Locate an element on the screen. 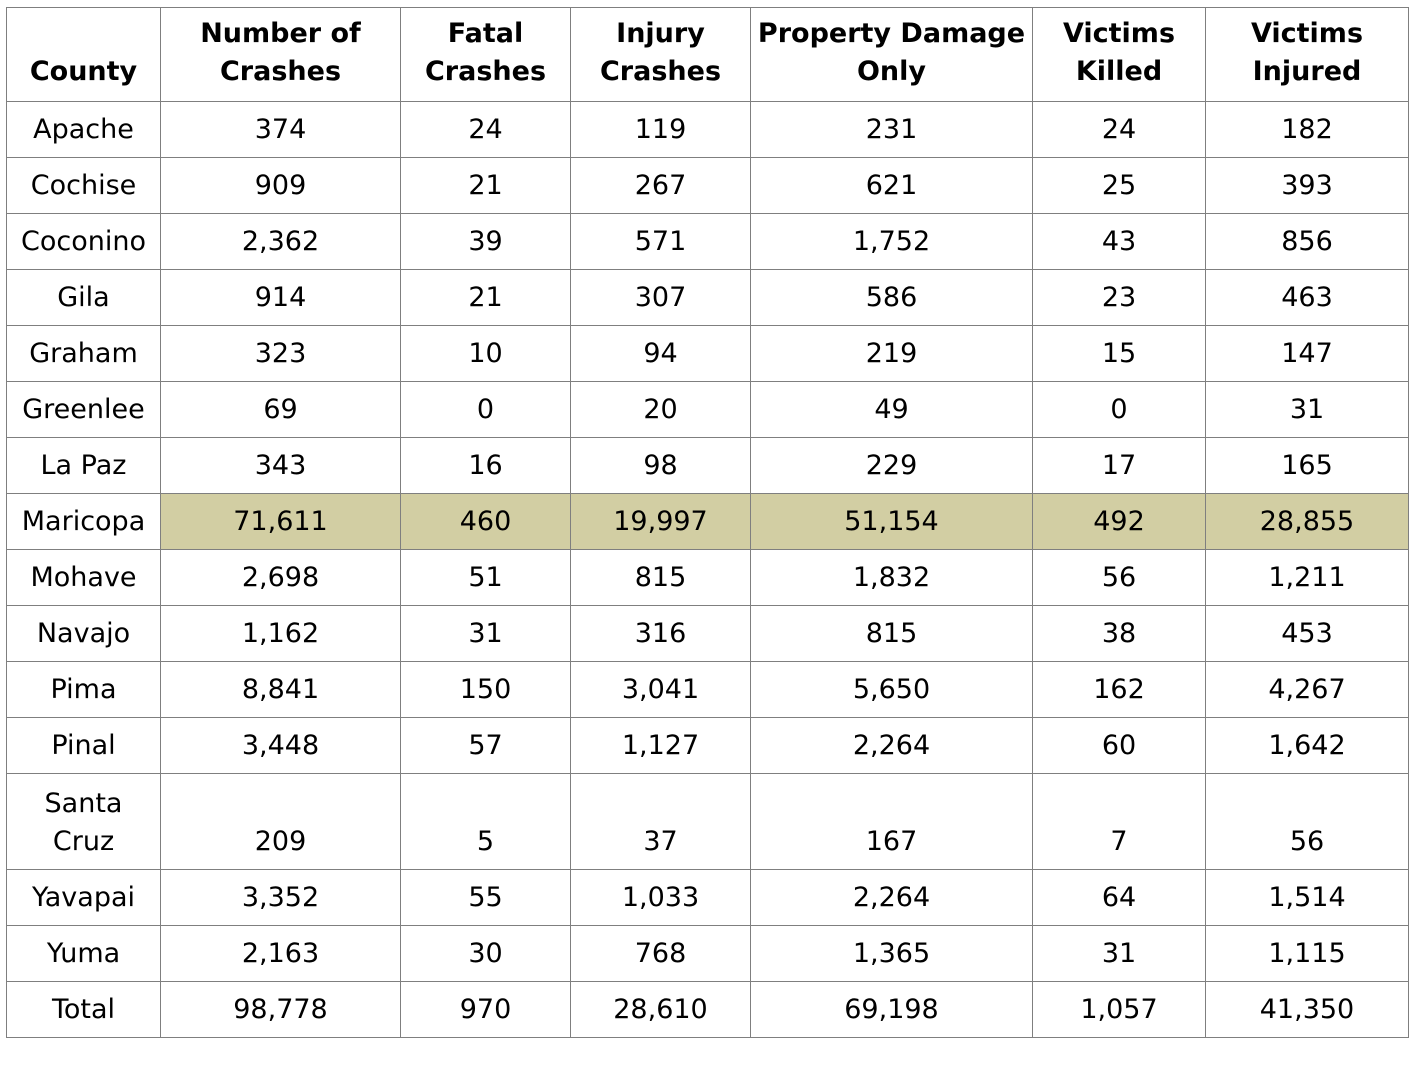 The height and width of the screenshot is (1066, 1418). value-cell-property-damage-only: 231 is located at coordinates (891, 129).